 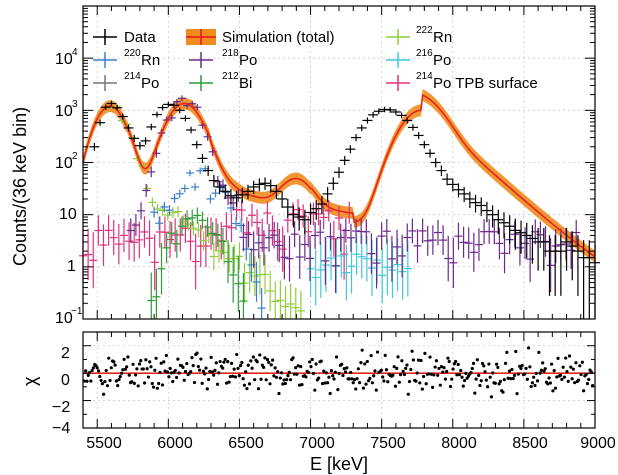 What do you see at coordinates (424, 53) in the screenshot?
I see `legend-po216-sup: 216` at bounding box center [424, 53].